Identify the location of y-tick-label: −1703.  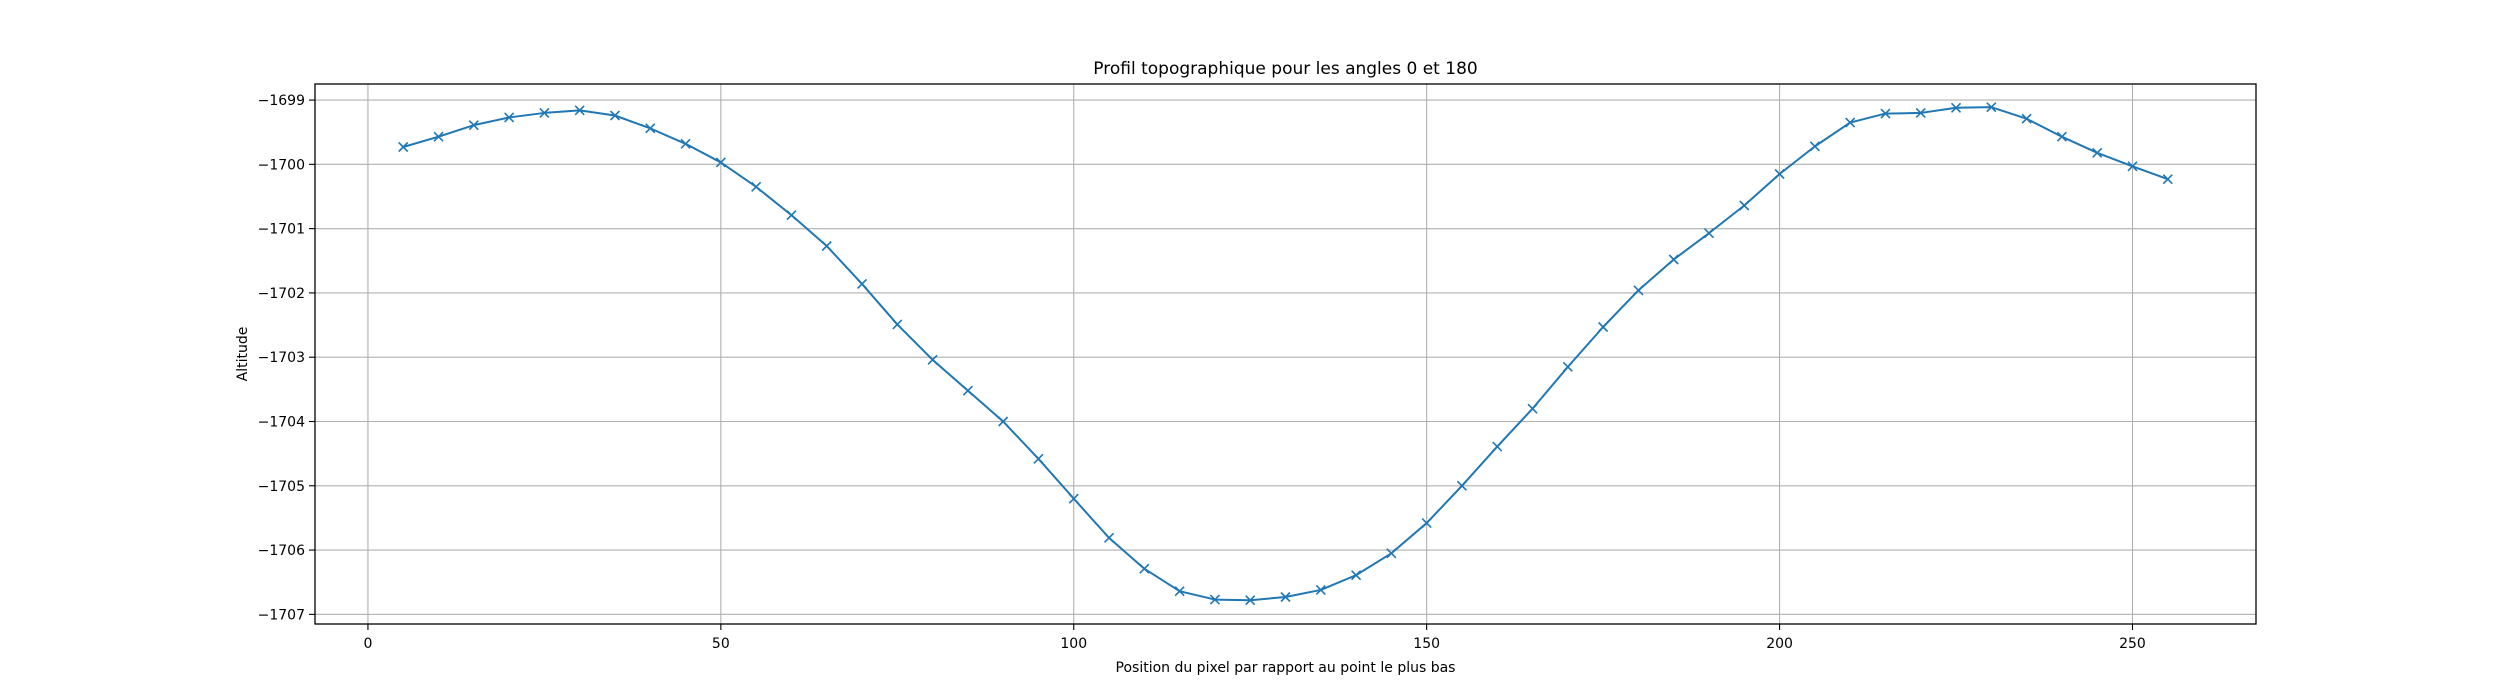
(281, 358).